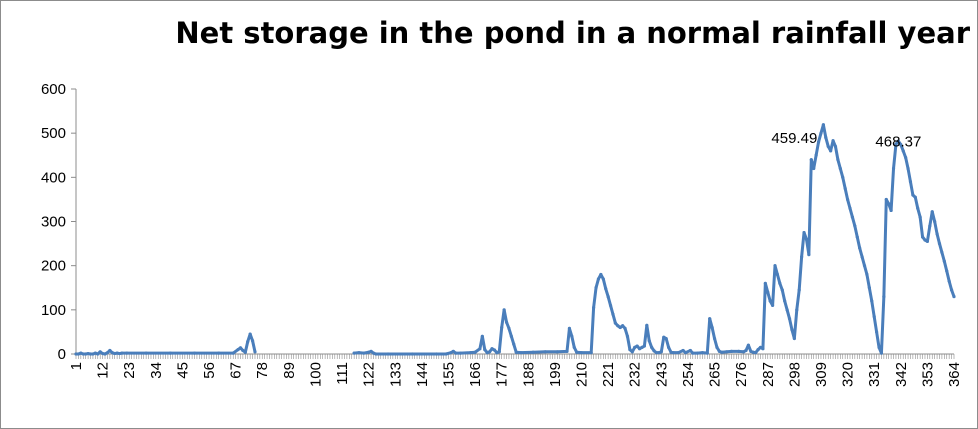 This screenshot has height=429, width=978. I want to click on y-tick-label: 500, so click(53, 133).